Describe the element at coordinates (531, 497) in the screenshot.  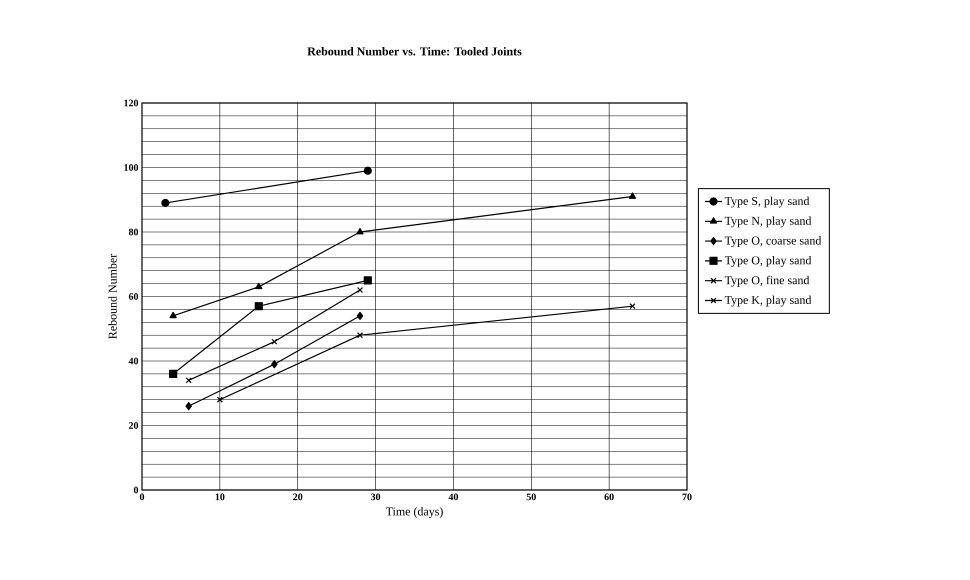
I see `x-tick-label: 50` at that location.